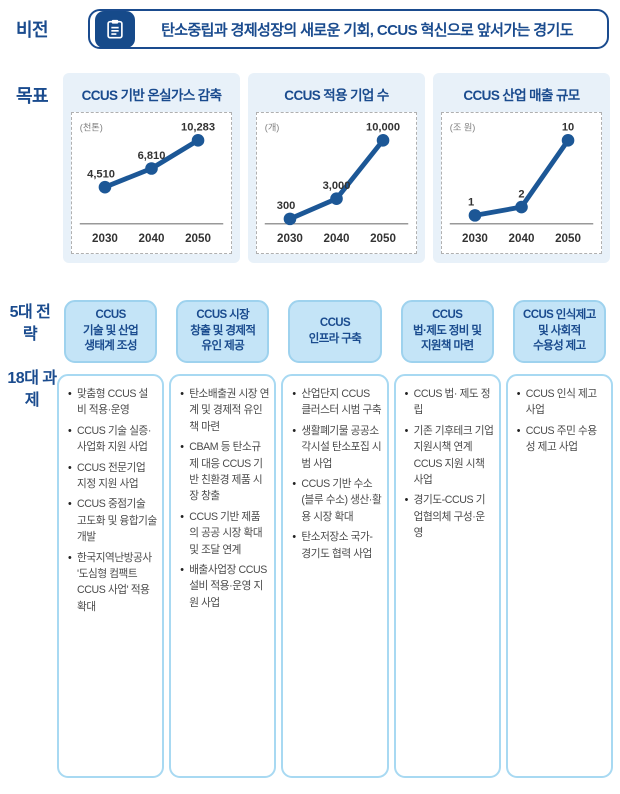 The image size is (620, 794). What do you see at coordinates (336, 545) in the screenshot?
I see `task-item: 탄소저장소 국가-경기도 협력 사업` at bounding box center [336, 545].